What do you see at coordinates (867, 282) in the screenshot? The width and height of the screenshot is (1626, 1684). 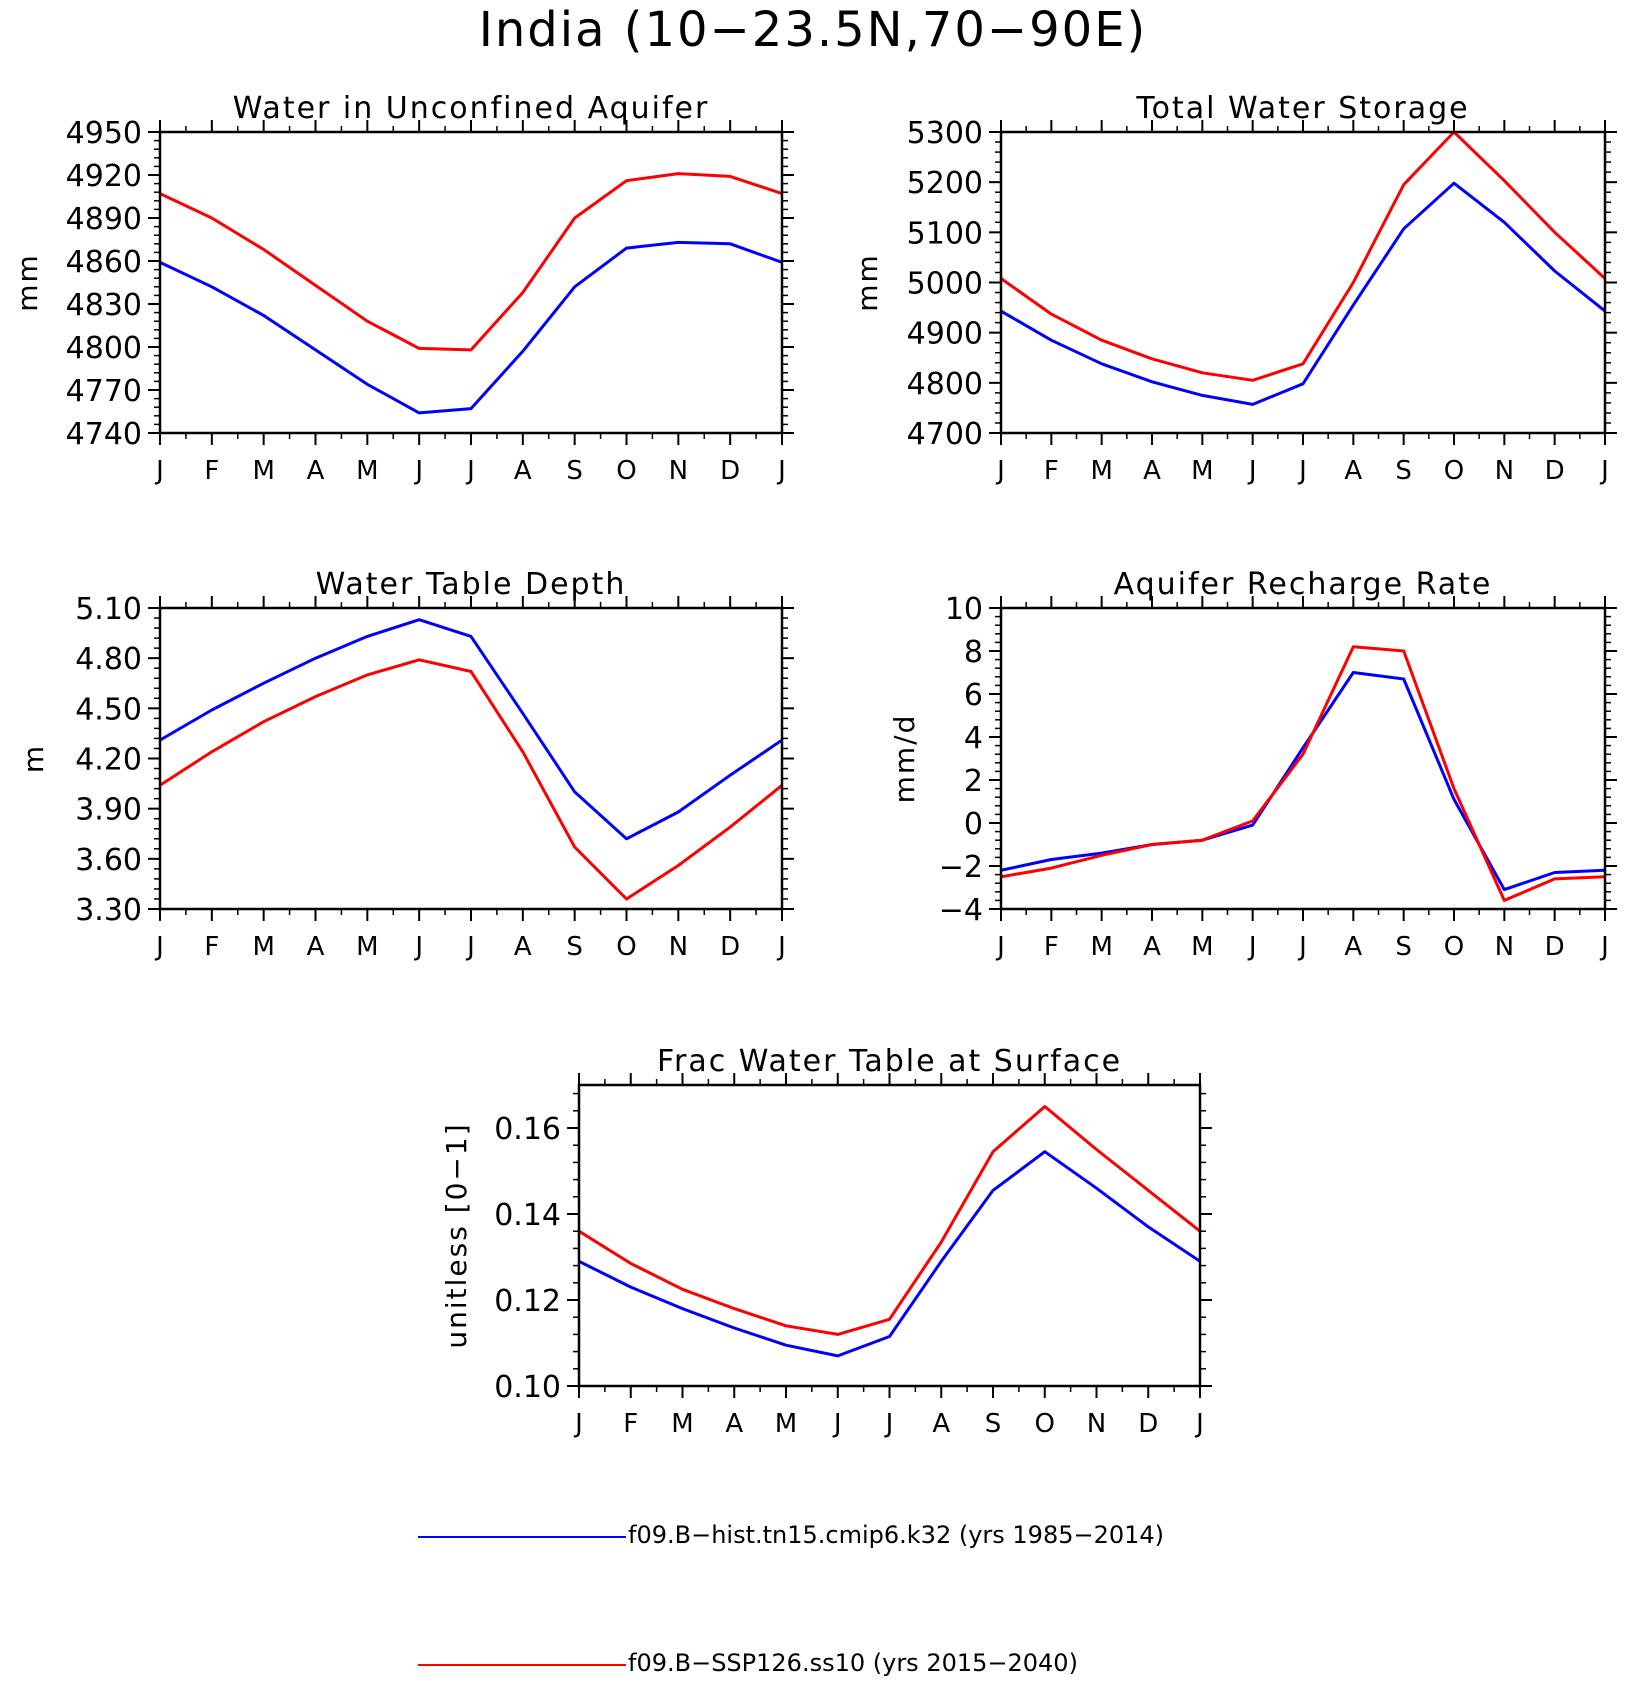 I see `y-axis-label: mm` at bounding box center [867, 282].